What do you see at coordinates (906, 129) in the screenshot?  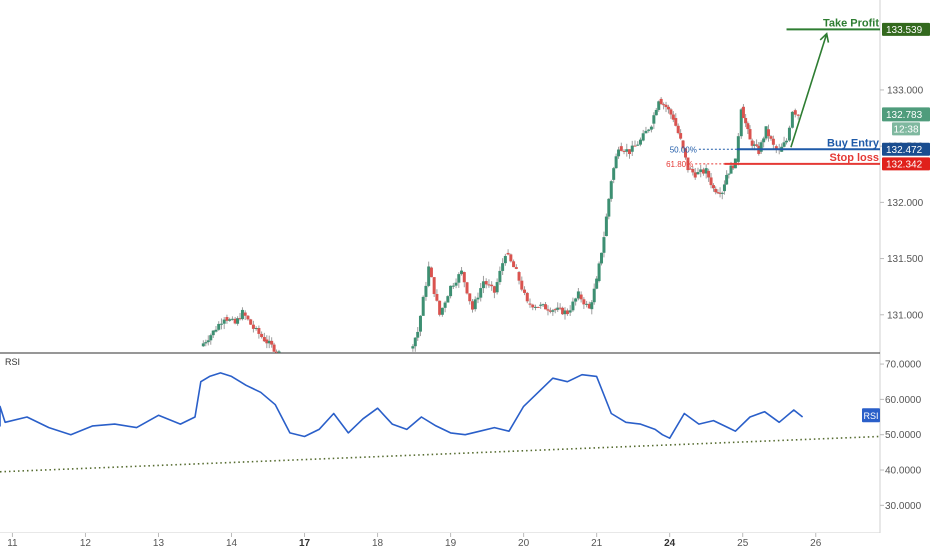 I see `countdown-badge-background` at bounding box center [906, 129].